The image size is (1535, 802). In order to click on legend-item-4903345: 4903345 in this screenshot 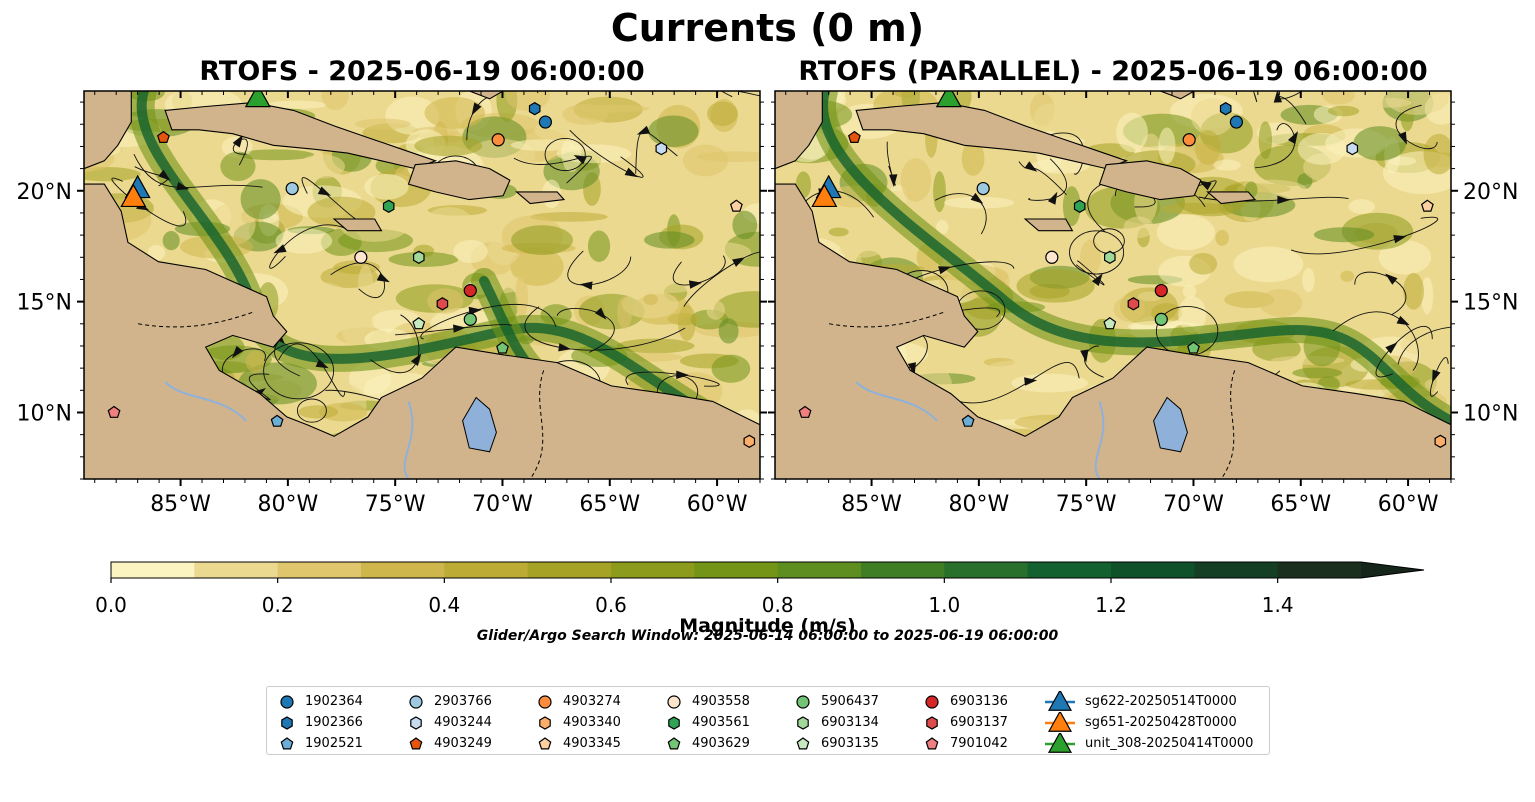, I will do `click(579, 743)`.